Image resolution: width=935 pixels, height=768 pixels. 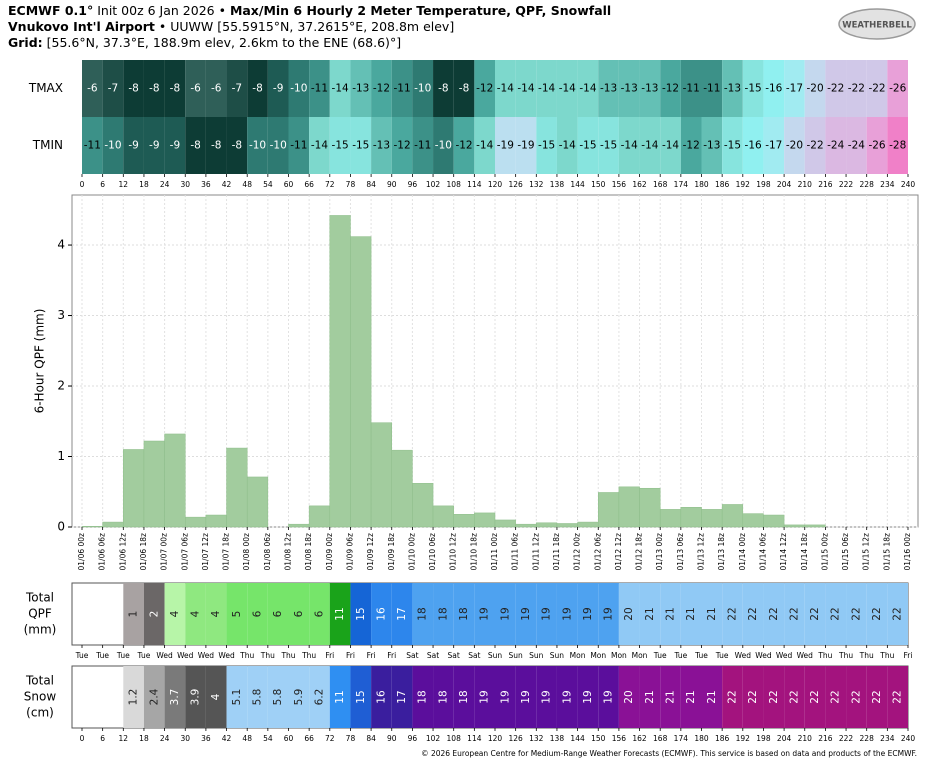 I want to click on x-tick-label: 144, so click(x=577, y=184).